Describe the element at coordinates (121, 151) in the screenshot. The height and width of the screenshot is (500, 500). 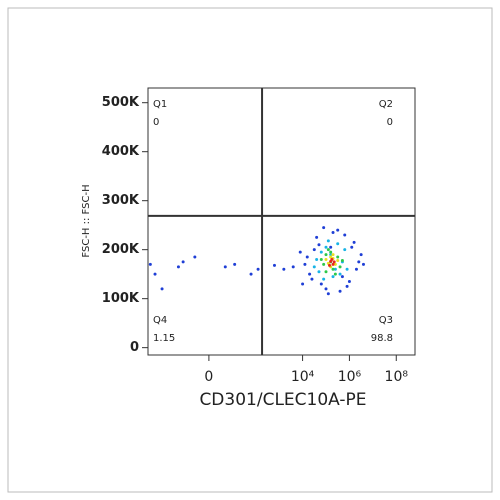
I see `y-tick-label: 400K` at that location.